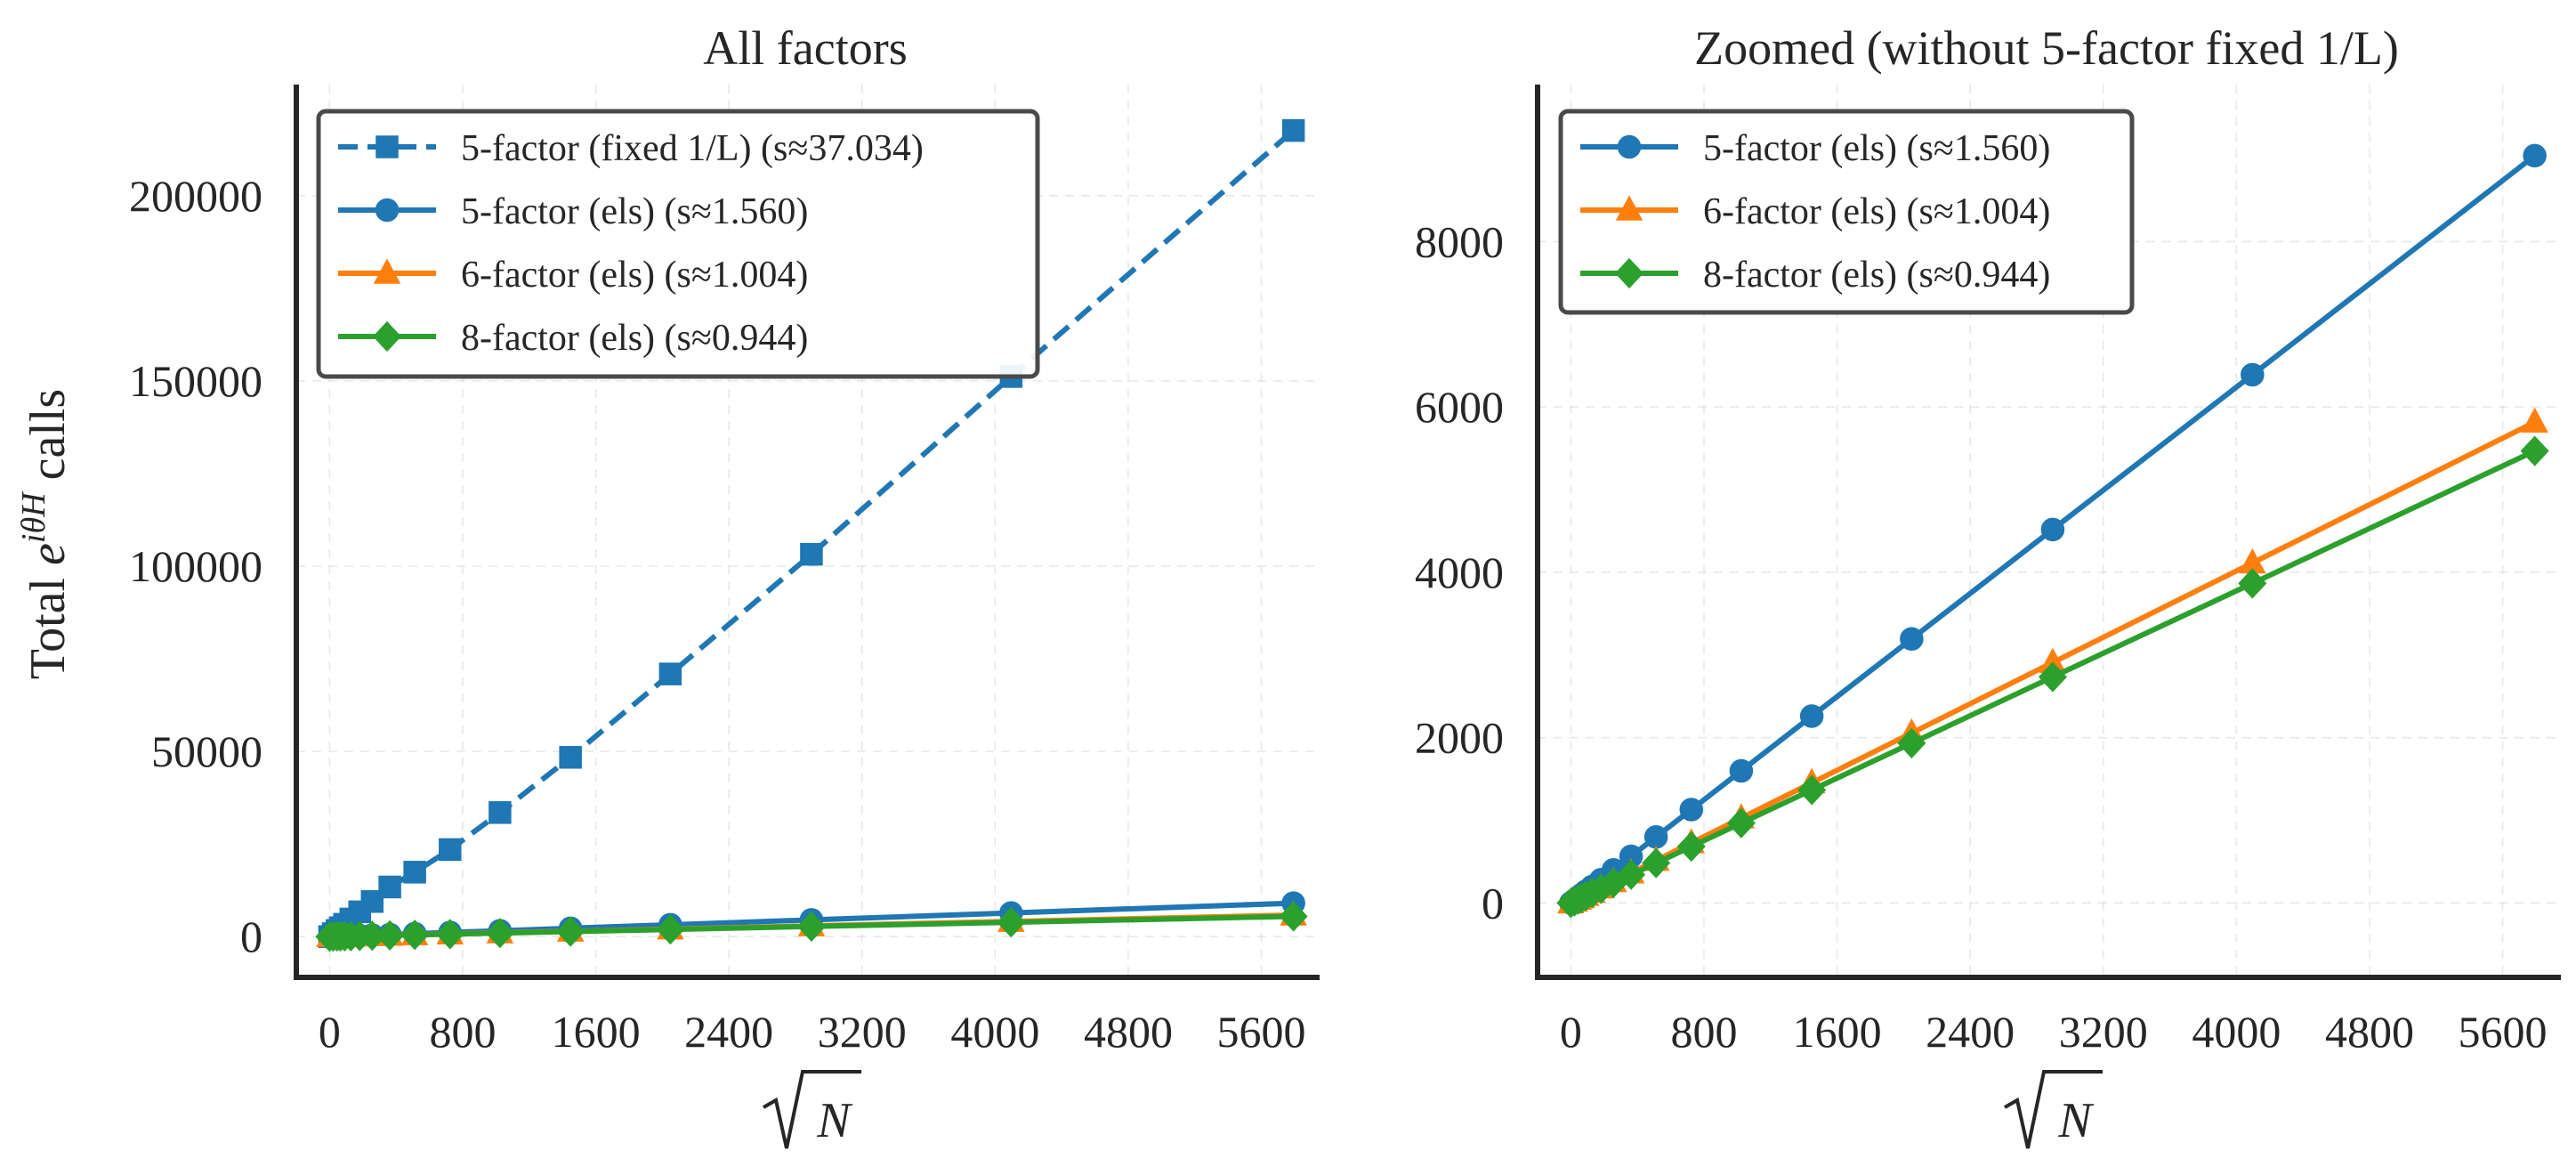 The image size is (2576, 1175). I want to click on y-tick-label: 200000, so click(195, 196).